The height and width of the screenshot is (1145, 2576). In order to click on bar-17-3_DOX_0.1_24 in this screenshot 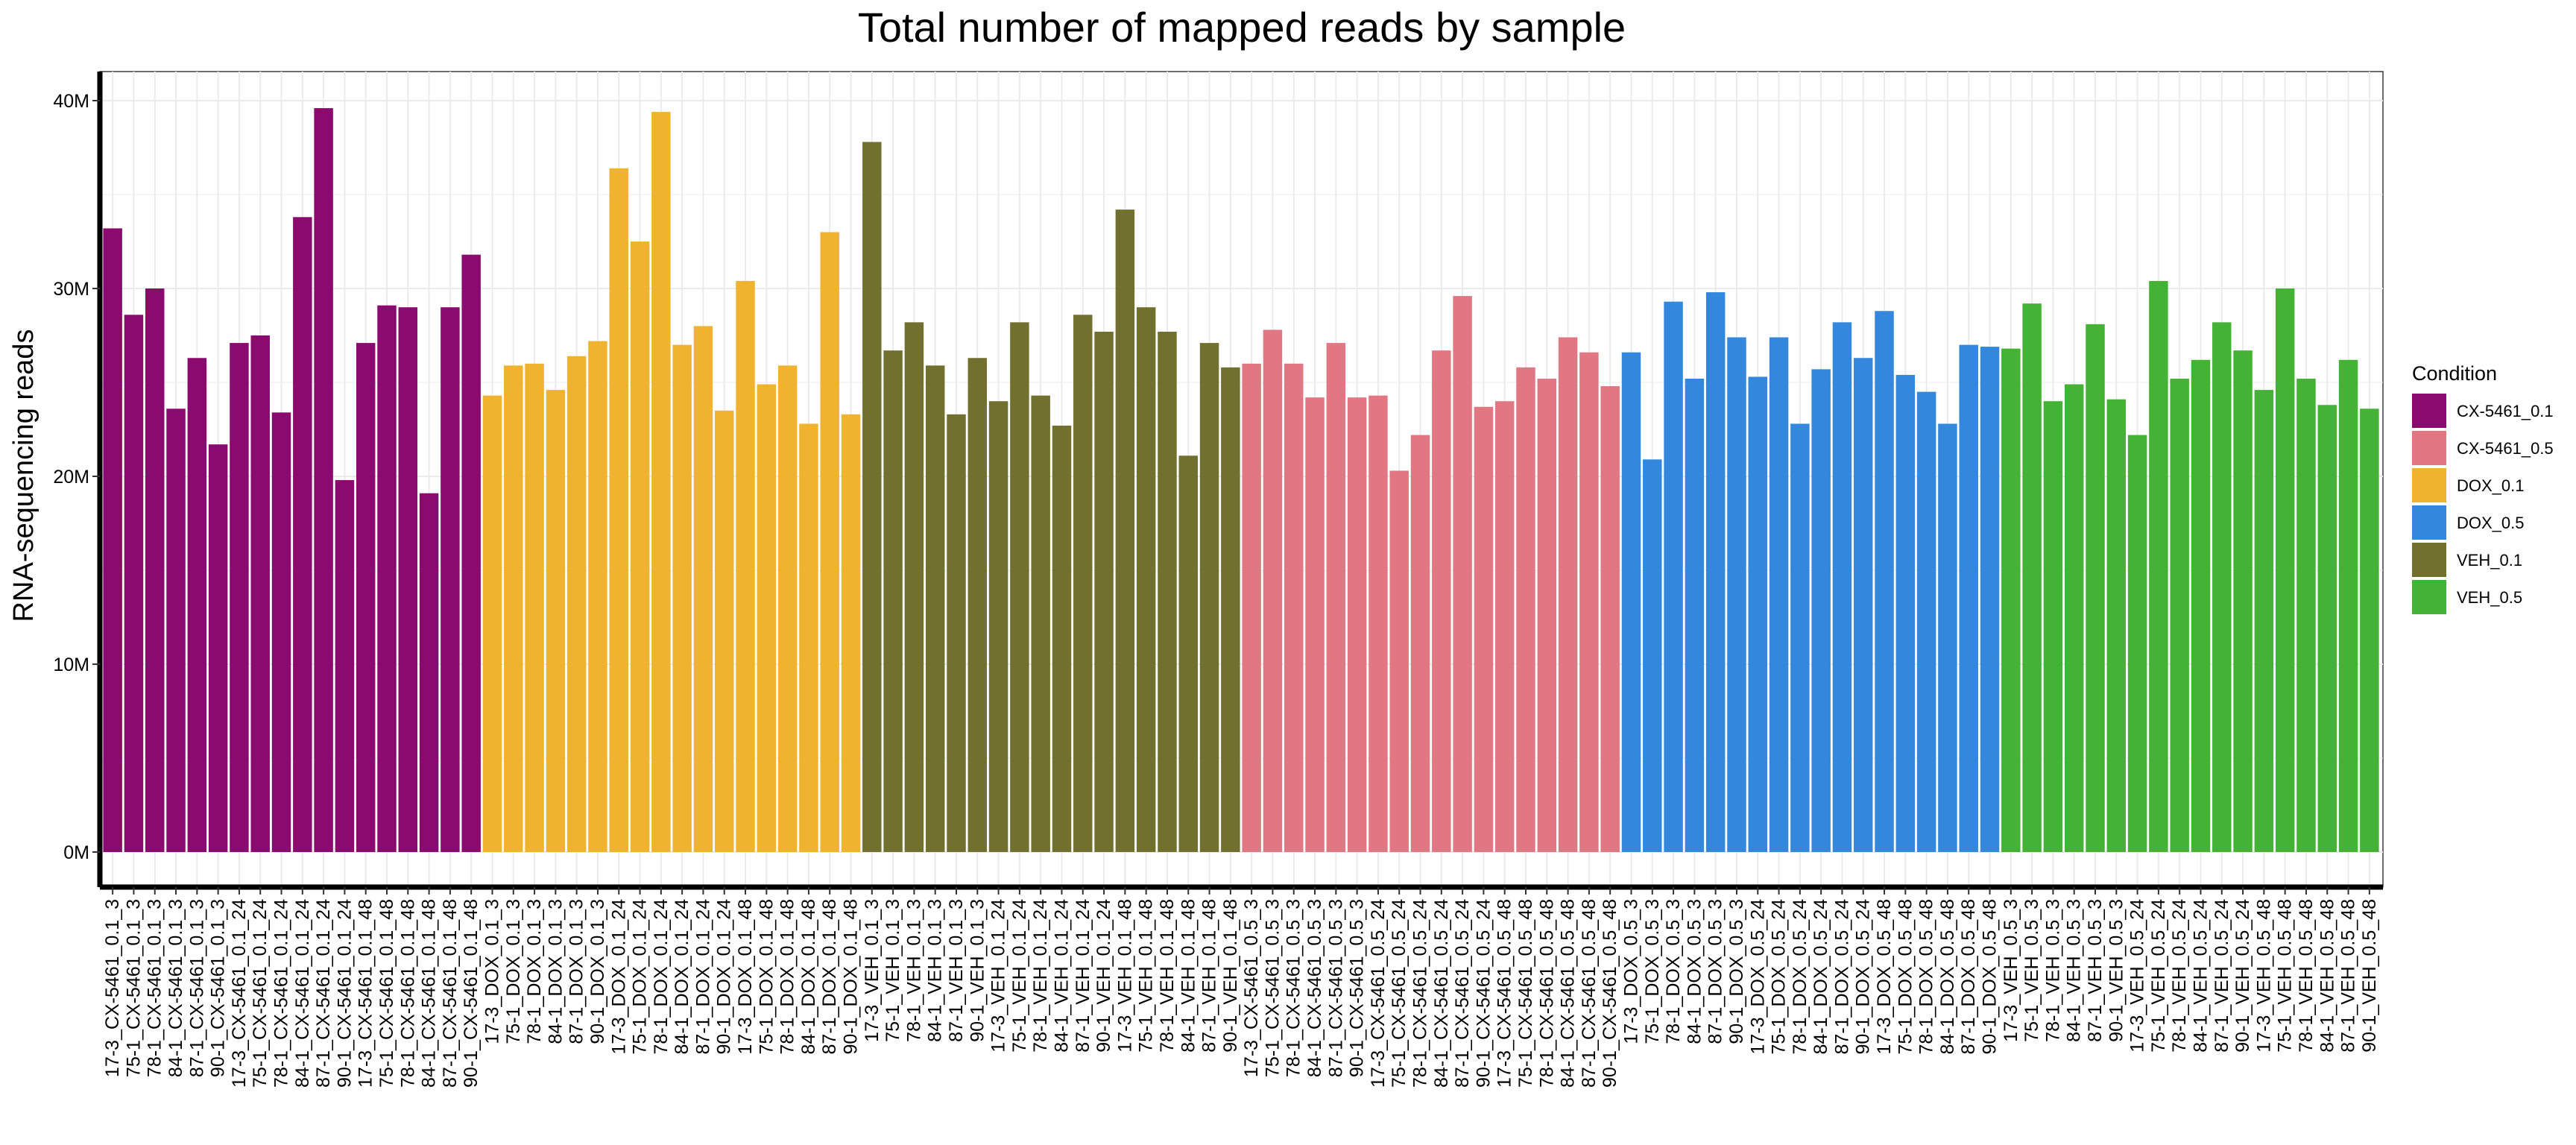, I will do `click(618, 510)`.